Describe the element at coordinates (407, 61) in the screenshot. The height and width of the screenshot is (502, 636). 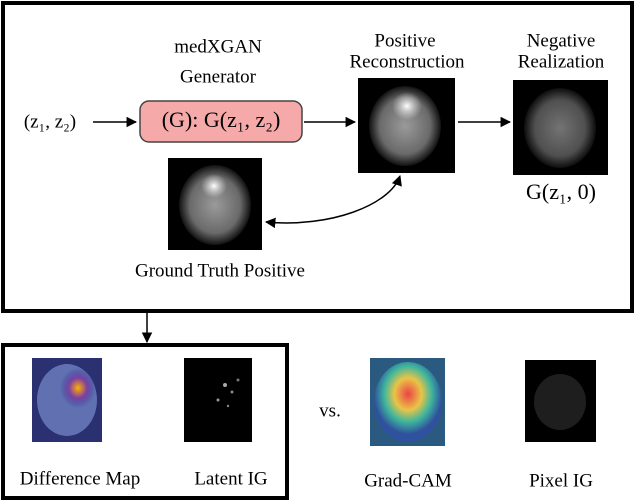
I see `positive-title: Reconstruction` at that location.